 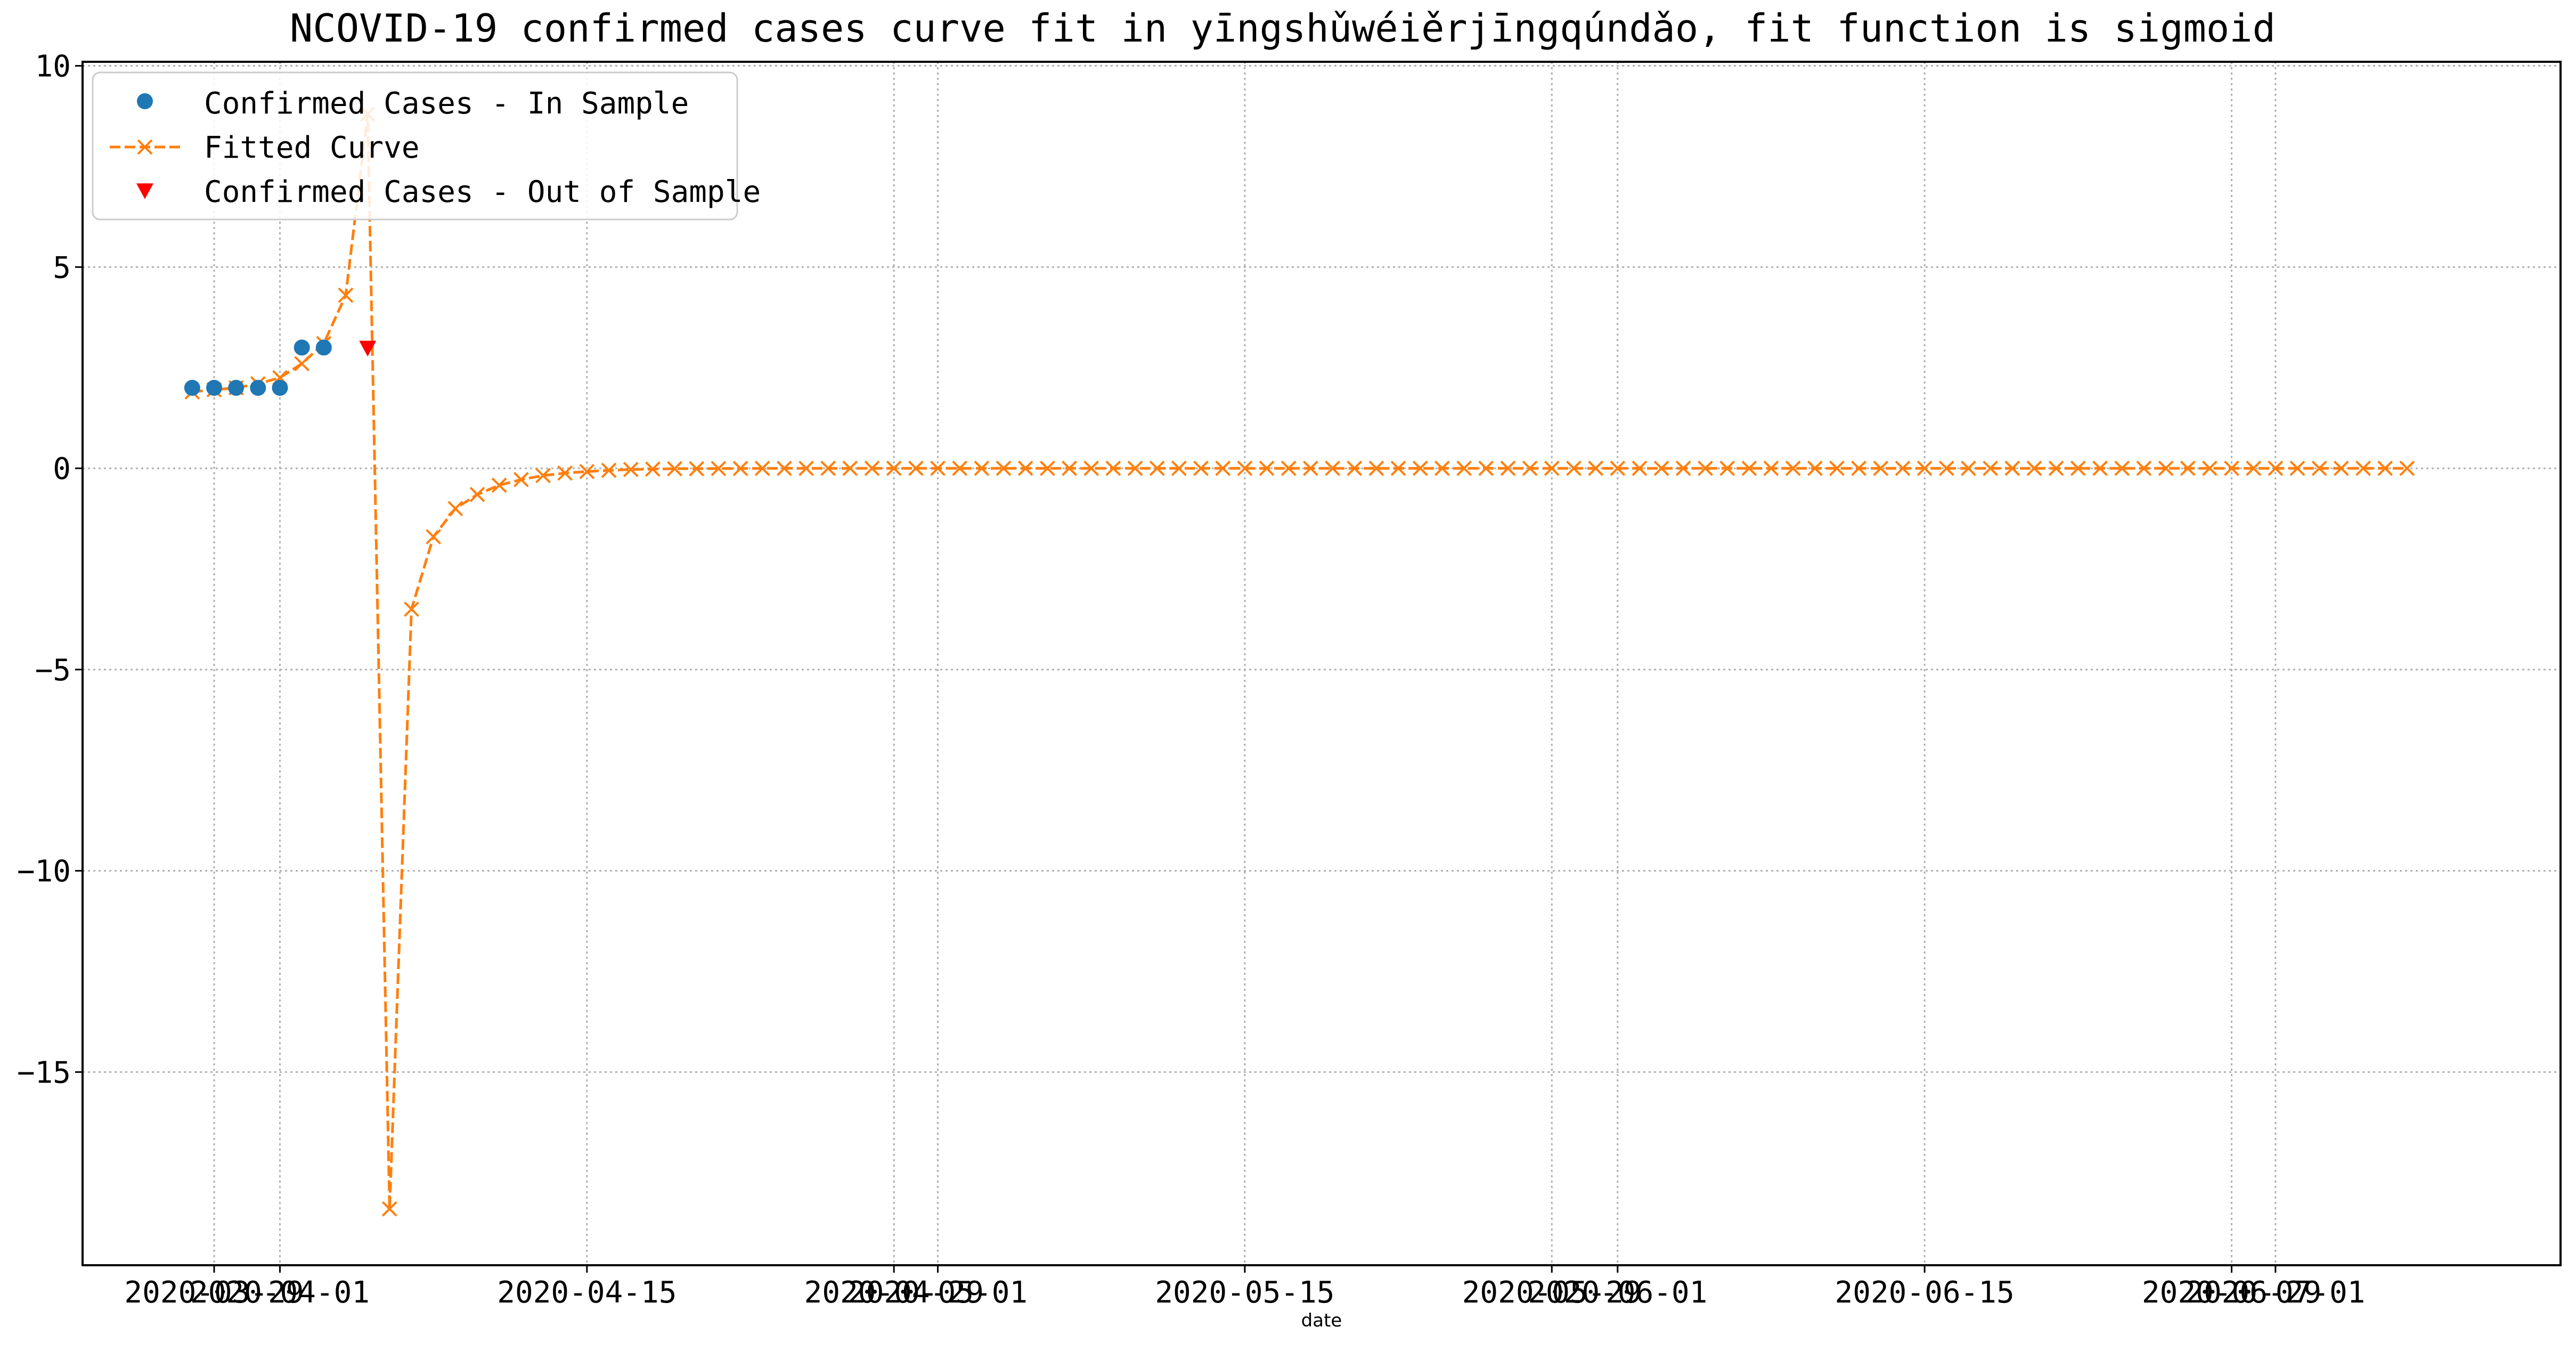 I want to click on legend-label: Confirmed Cases - In Sample, so click(x=447, y=103).